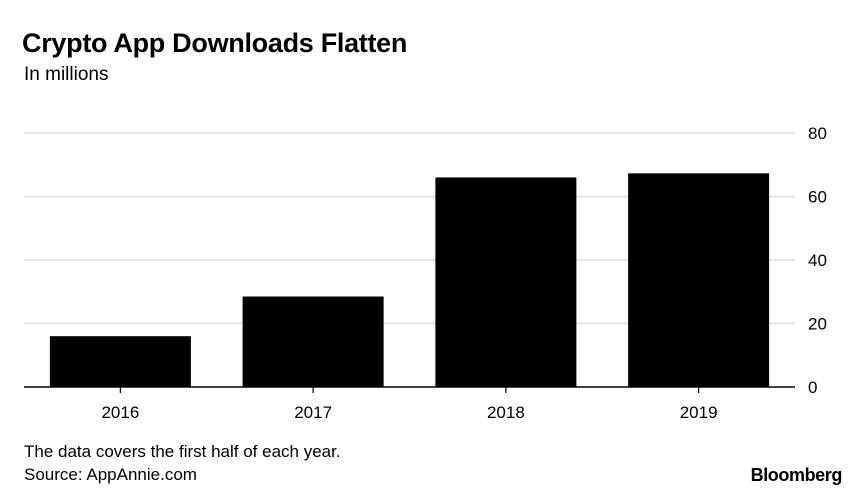 This screenshot has height=497, width=860. I want to click on y-tick-labels: 0 20 40 60 80, so click(817, 260).